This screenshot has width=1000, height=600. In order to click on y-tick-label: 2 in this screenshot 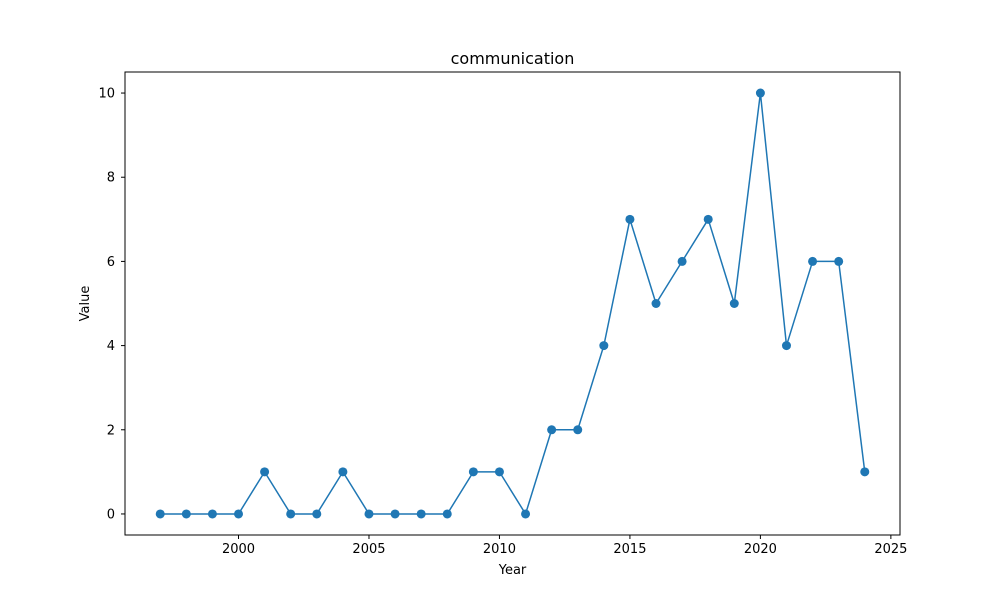, I will do `click(111, 430)`.